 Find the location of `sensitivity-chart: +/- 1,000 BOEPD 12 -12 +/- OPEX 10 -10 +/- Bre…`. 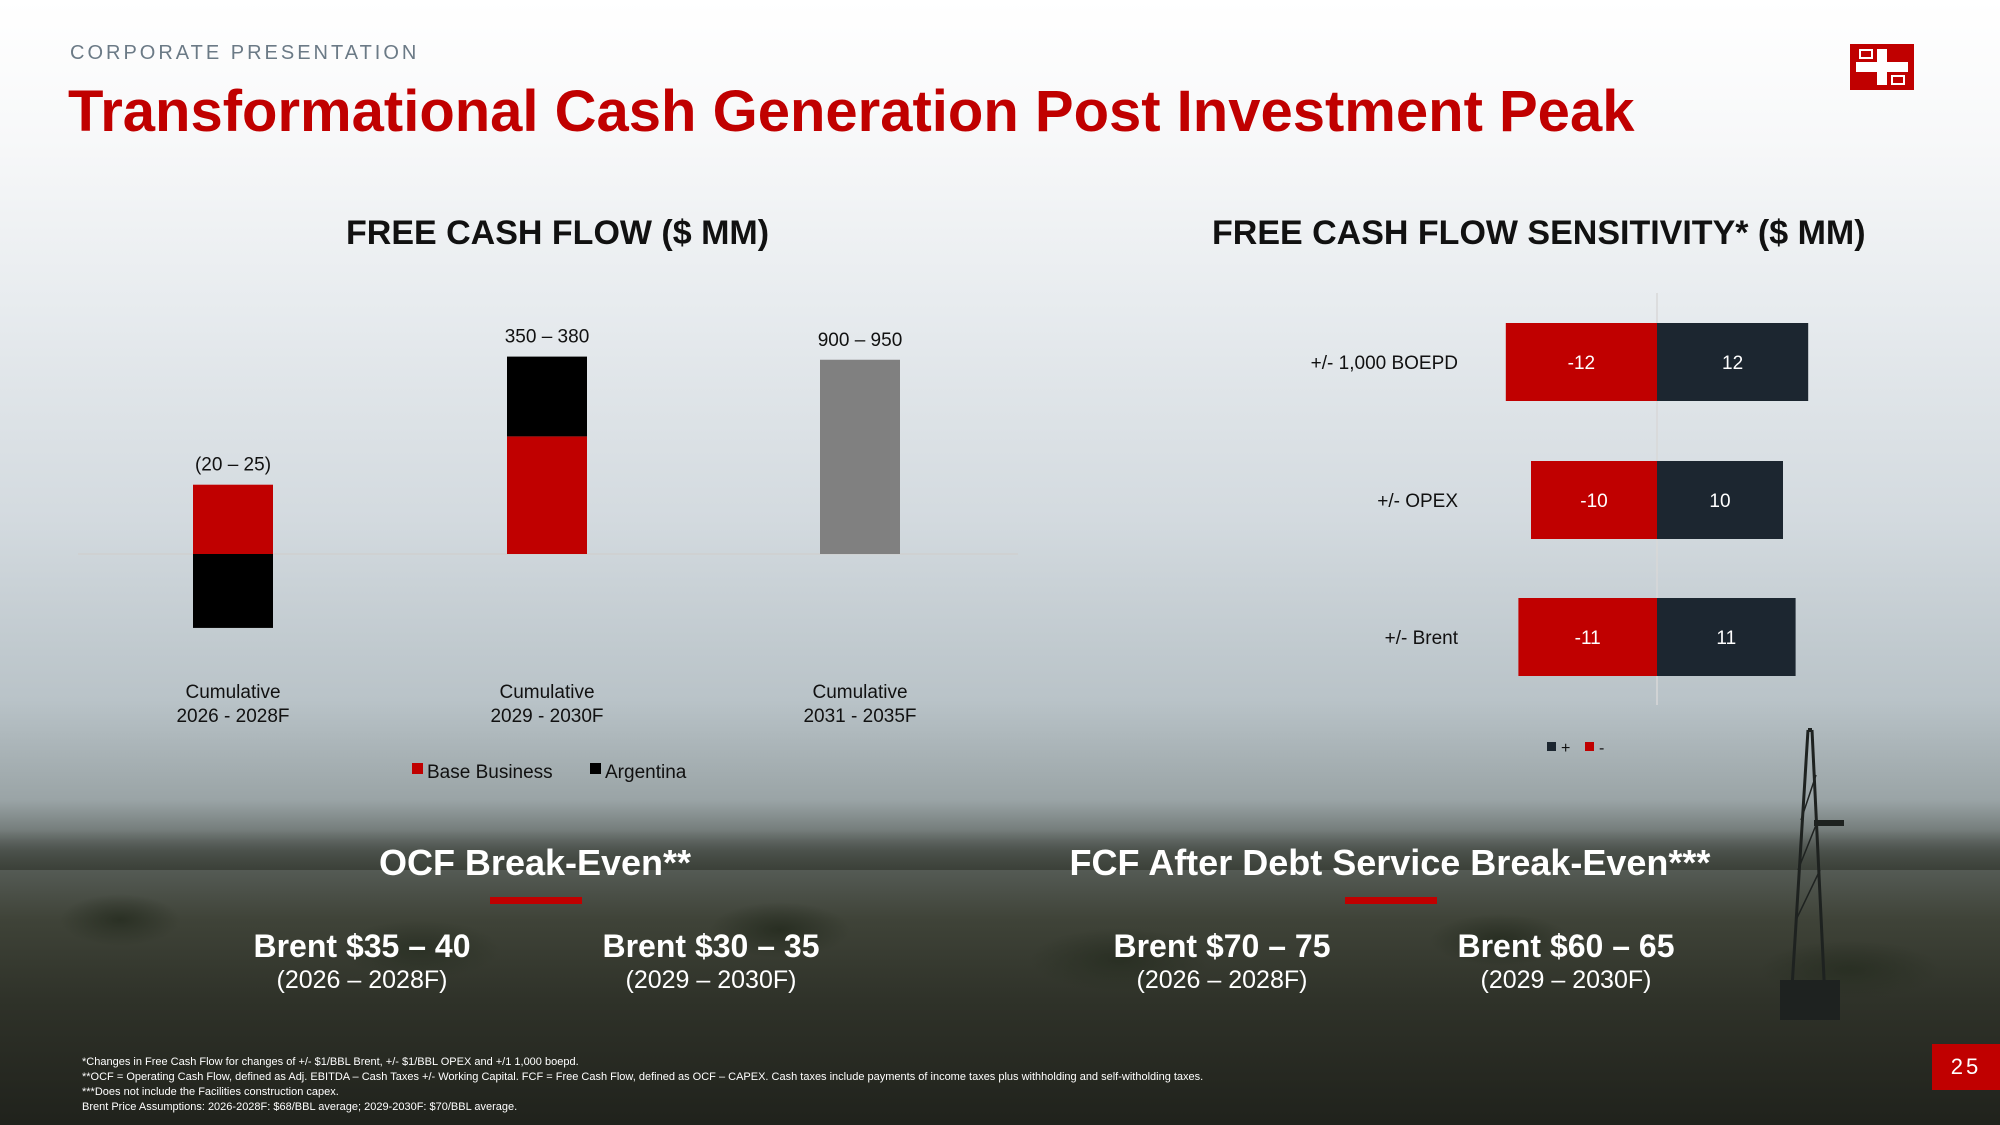

sensitivity-chart: +/- 1,000 BOEPD 12 -12 +/- OPEX 10 -10 +/- Bre… is located at coordinates (1560, 525).